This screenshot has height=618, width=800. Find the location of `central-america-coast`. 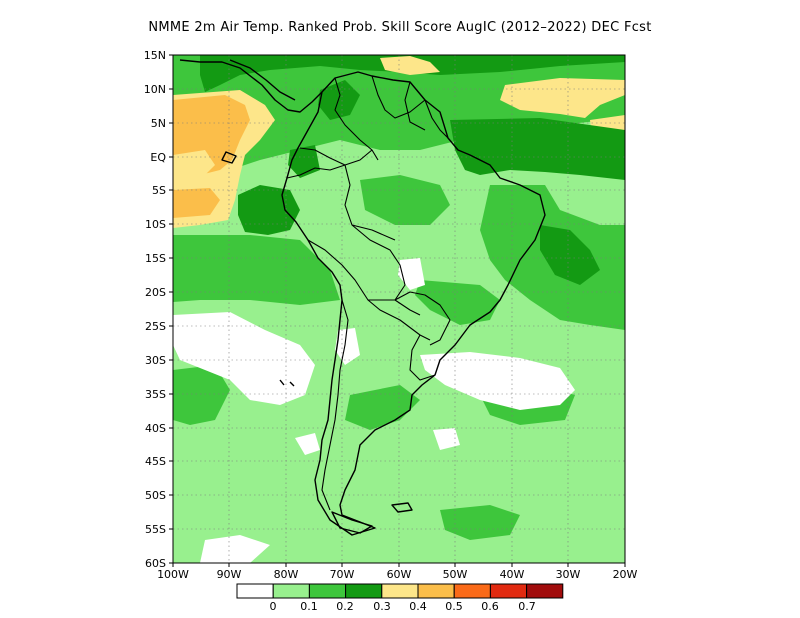

central-america-coast is located at coordinates (251, 86).